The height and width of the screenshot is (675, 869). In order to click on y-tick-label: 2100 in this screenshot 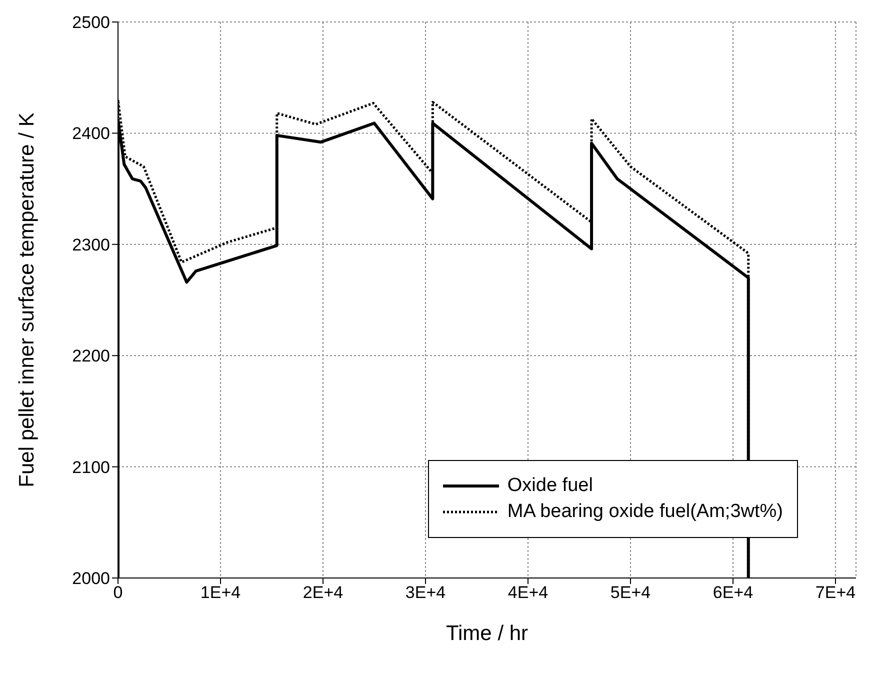, I will do `click(91, 467)`.